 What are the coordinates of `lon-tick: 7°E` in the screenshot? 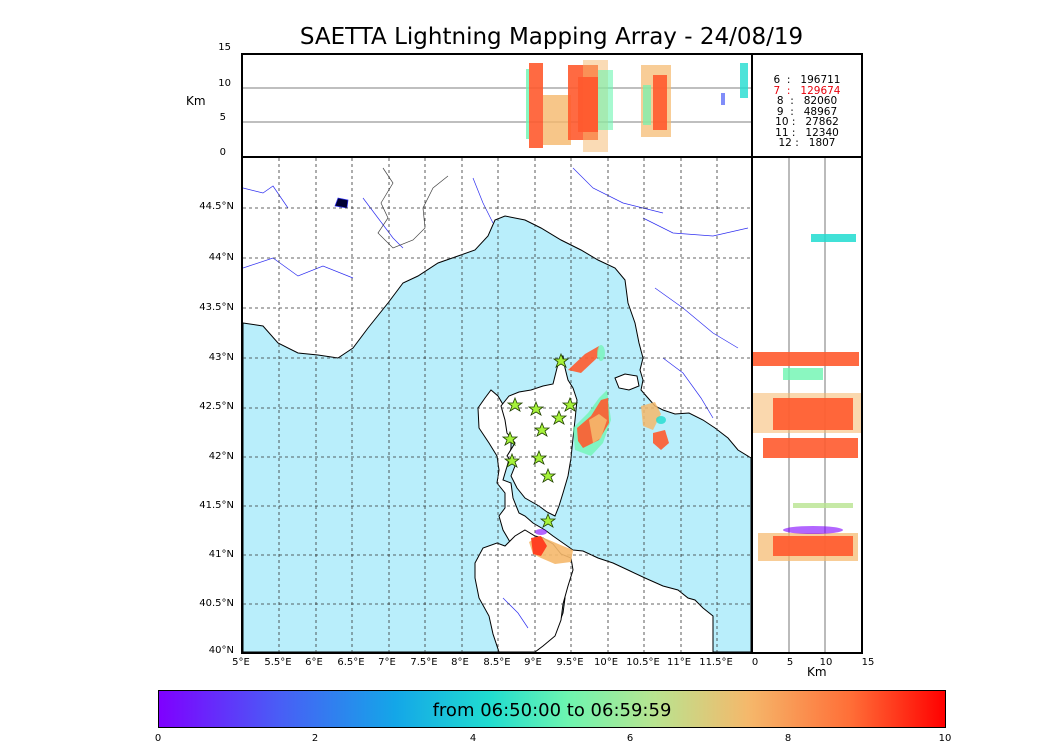 It's located at (387, 662).